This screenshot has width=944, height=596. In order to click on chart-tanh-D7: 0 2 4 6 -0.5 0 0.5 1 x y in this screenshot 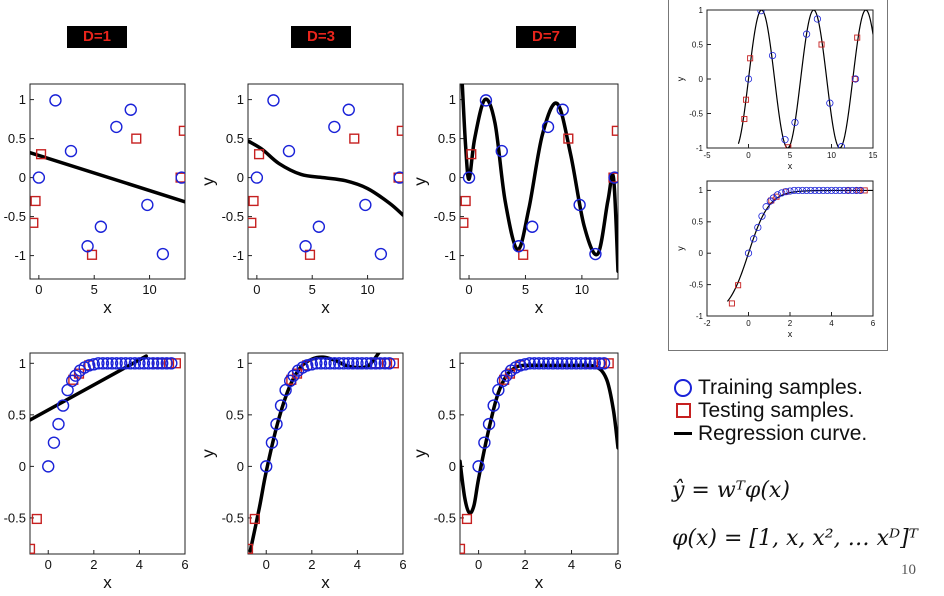, I will do `click(516, 472)`.